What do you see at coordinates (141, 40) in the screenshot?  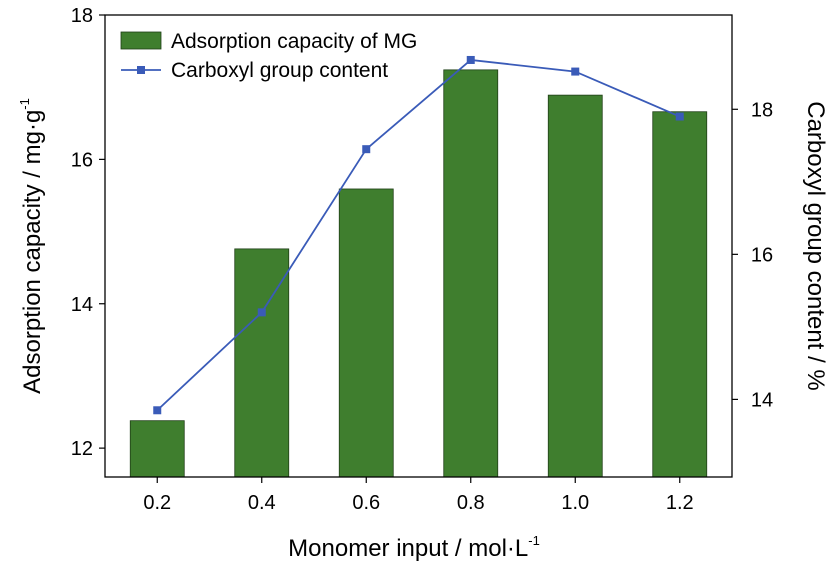 I see `legend-swatch-bars` at bounding box center [141, 40].